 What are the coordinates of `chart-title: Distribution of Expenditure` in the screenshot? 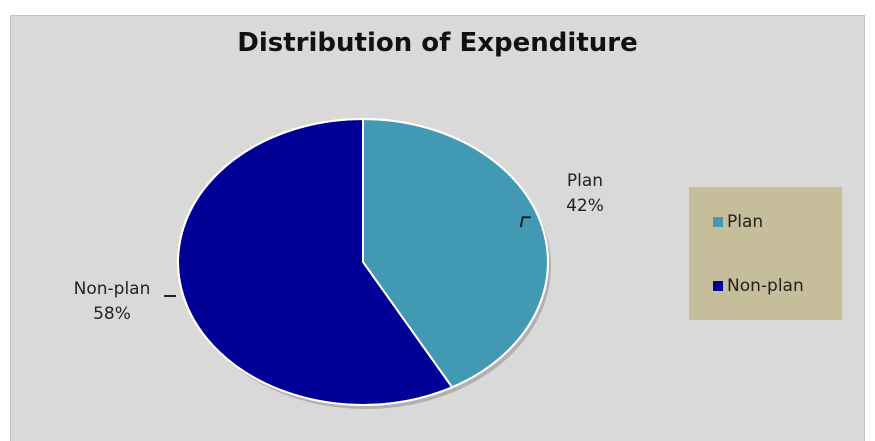 It's located at (437, 43).